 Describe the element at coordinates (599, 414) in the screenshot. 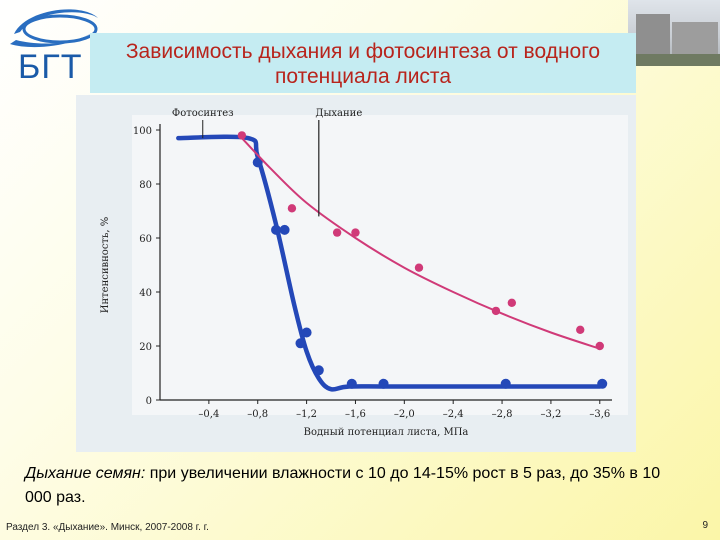

I see `x-tick-label: –3,6` at that location.